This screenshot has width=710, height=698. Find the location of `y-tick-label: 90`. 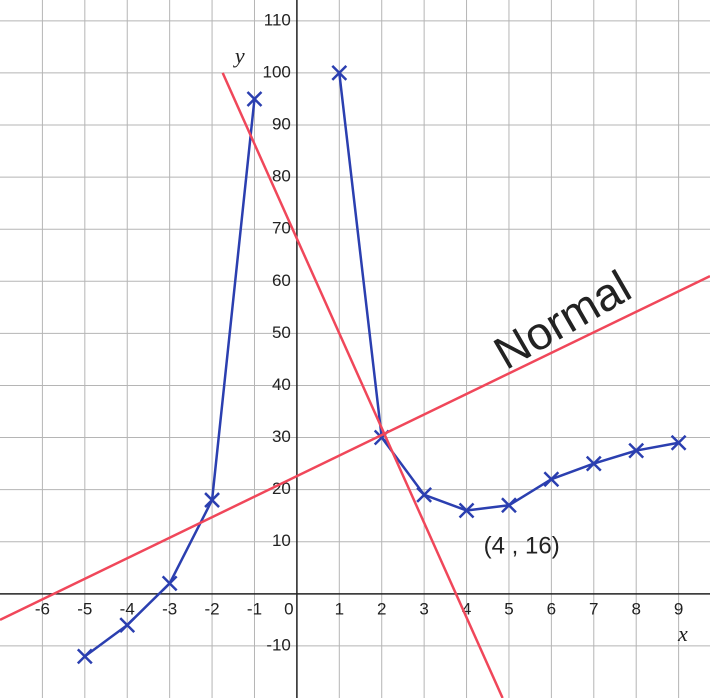

y-tick-label: 90 is located at coordinates (281, 123).